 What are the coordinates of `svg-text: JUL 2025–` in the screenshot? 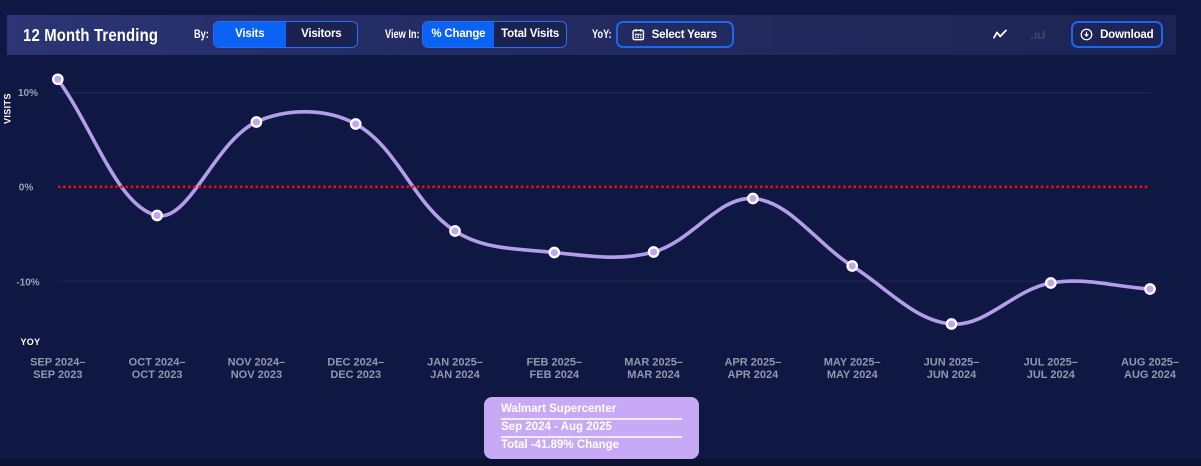 It's located at (1051, 363).